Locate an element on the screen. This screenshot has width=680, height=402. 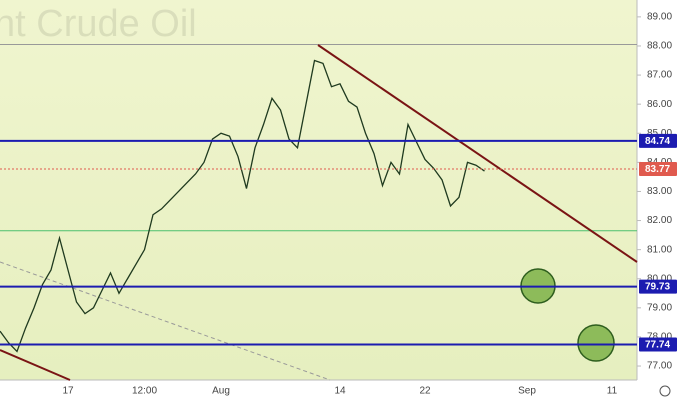
y-tick-label: 81.00 is located at coordinates (659, 249).